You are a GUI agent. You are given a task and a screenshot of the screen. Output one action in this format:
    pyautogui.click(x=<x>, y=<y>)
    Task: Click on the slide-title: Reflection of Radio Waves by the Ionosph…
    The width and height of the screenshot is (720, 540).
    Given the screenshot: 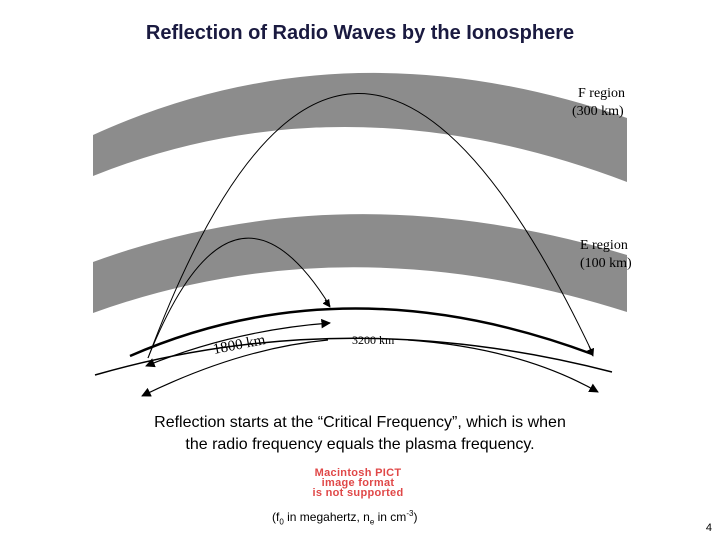 What is the action you would take?
    pyautogui.click(x=360, y=33)
    